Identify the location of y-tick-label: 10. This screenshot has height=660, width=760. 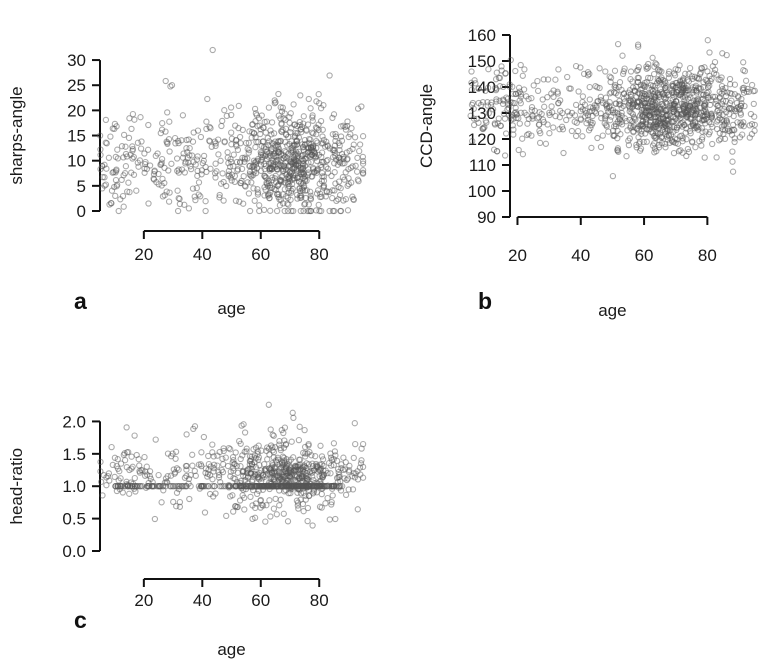
(76, 161).